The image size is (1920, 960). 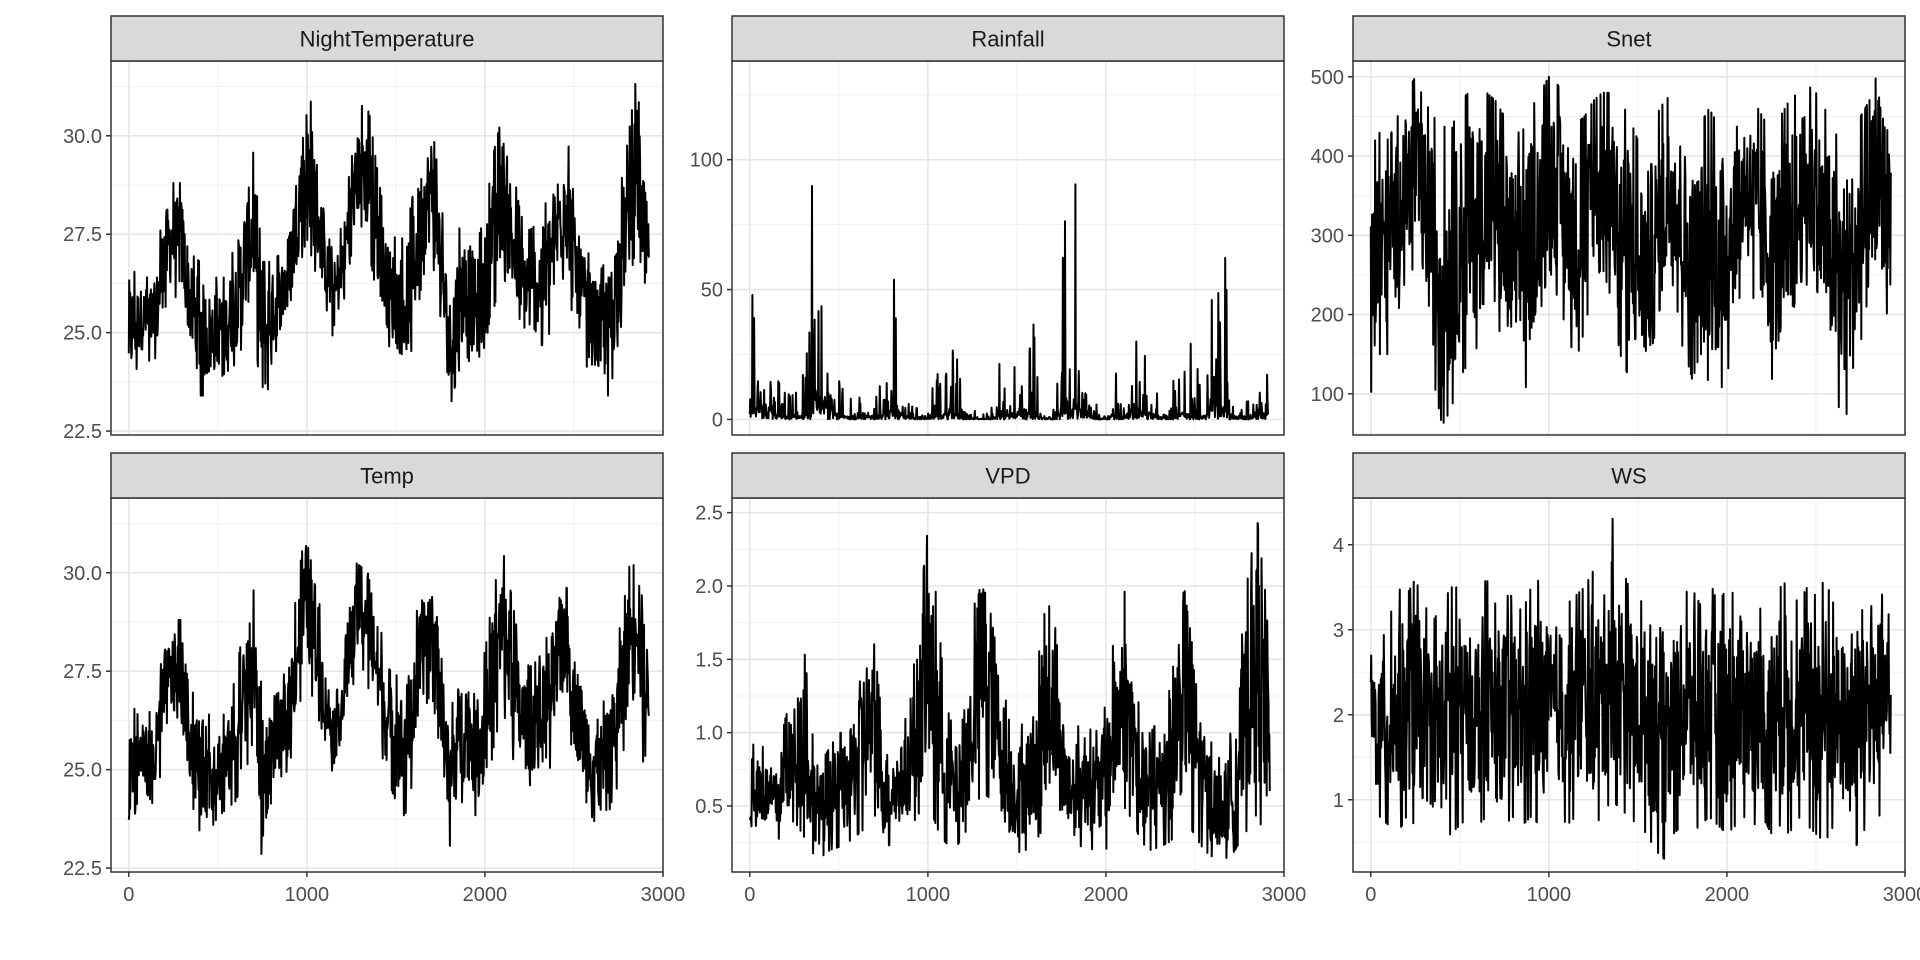 What do you see at coordinates (1327, 236) in the screenshot?
I see `y-tick-label: 300` at bounding box center [1327, 236].